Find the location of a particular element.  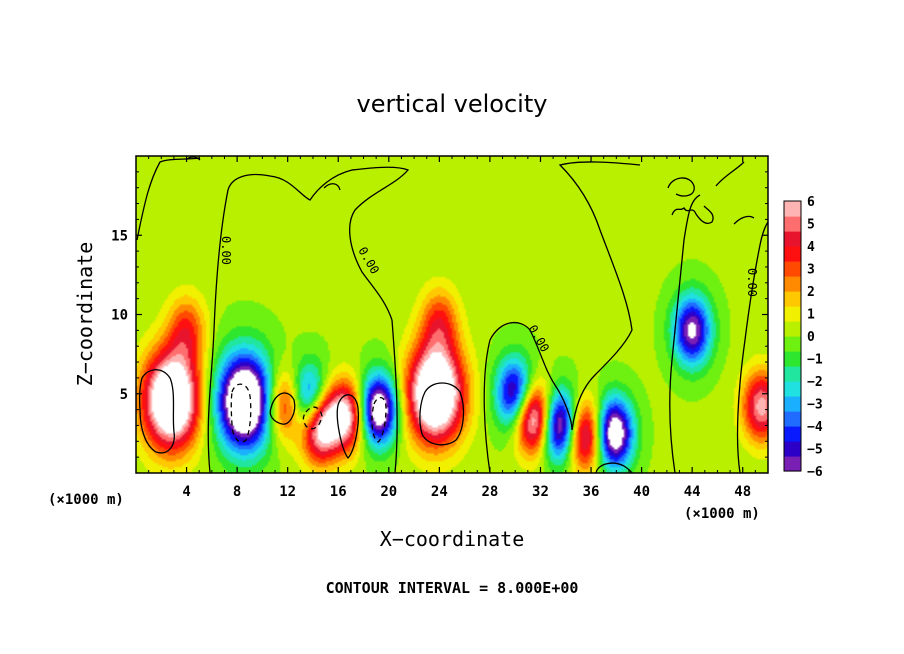

x-tick-label: 16 is located at coordinates (338, 492).